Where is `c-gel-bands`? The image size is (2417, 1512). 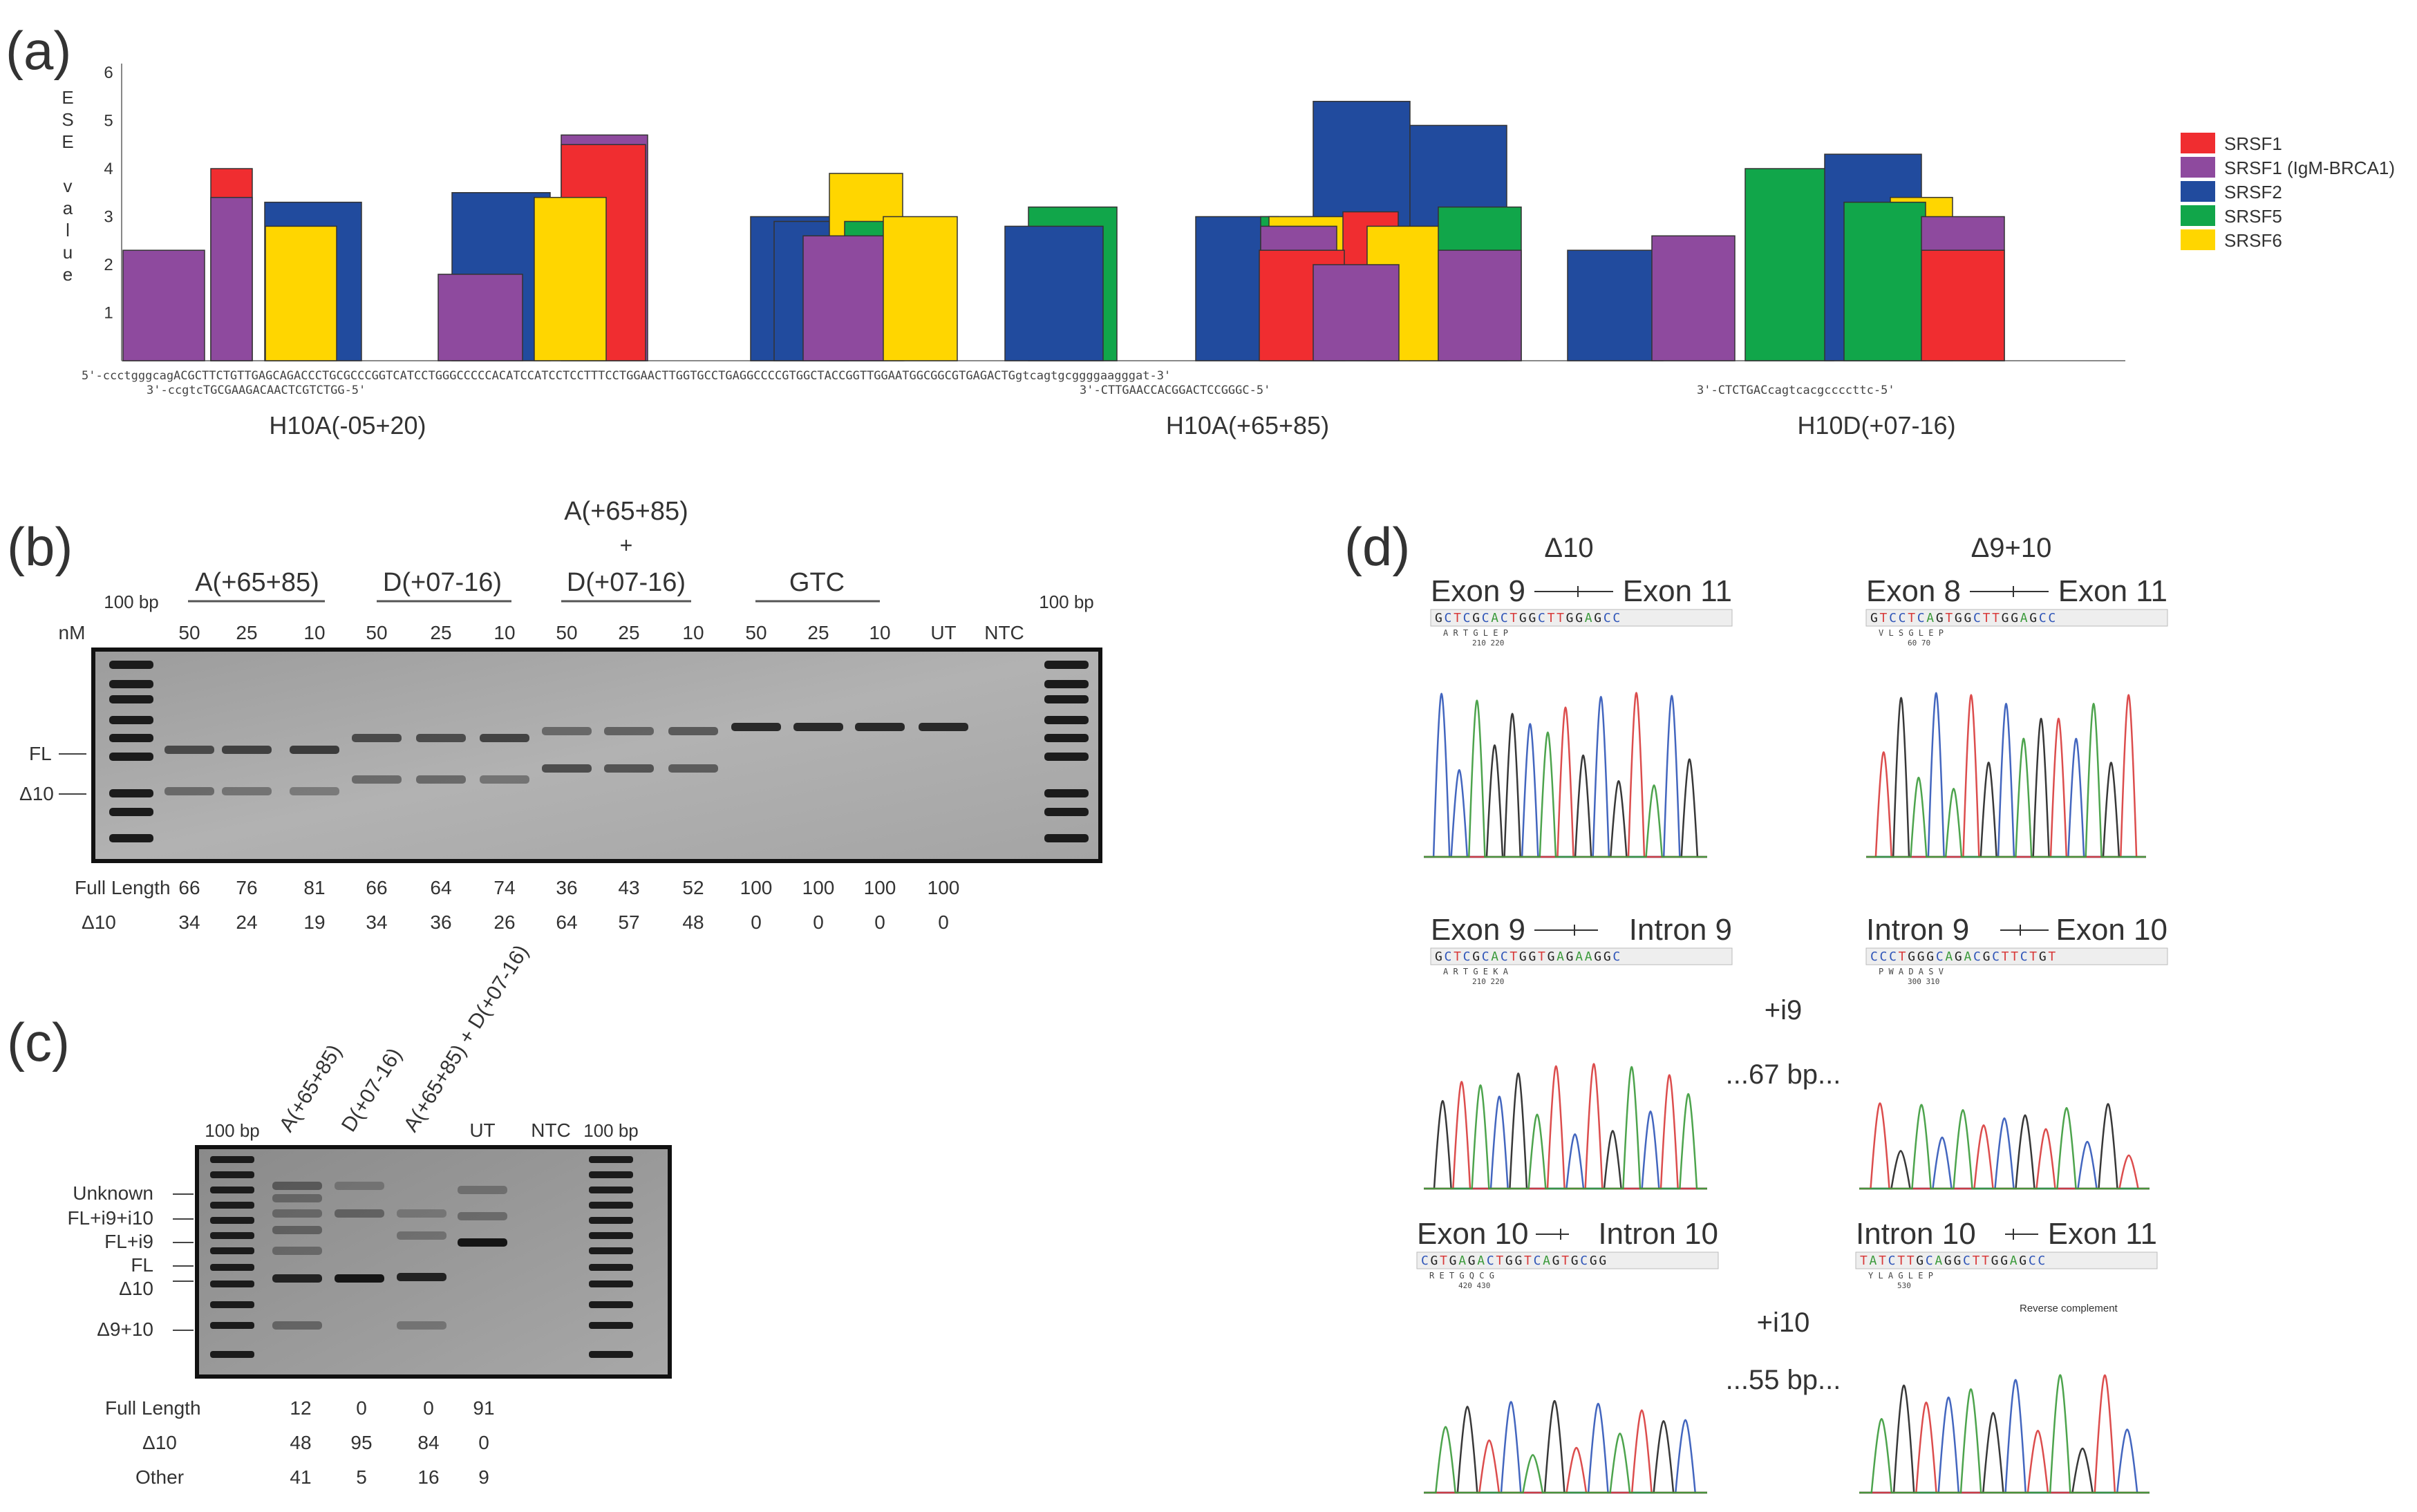 c-gel-bands is located at coordinates (421, 1257).